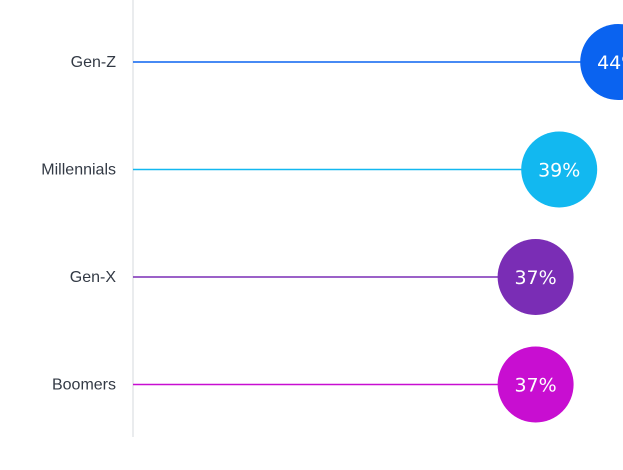  I want to click on value-circle-gen-x, so click(535, 277).